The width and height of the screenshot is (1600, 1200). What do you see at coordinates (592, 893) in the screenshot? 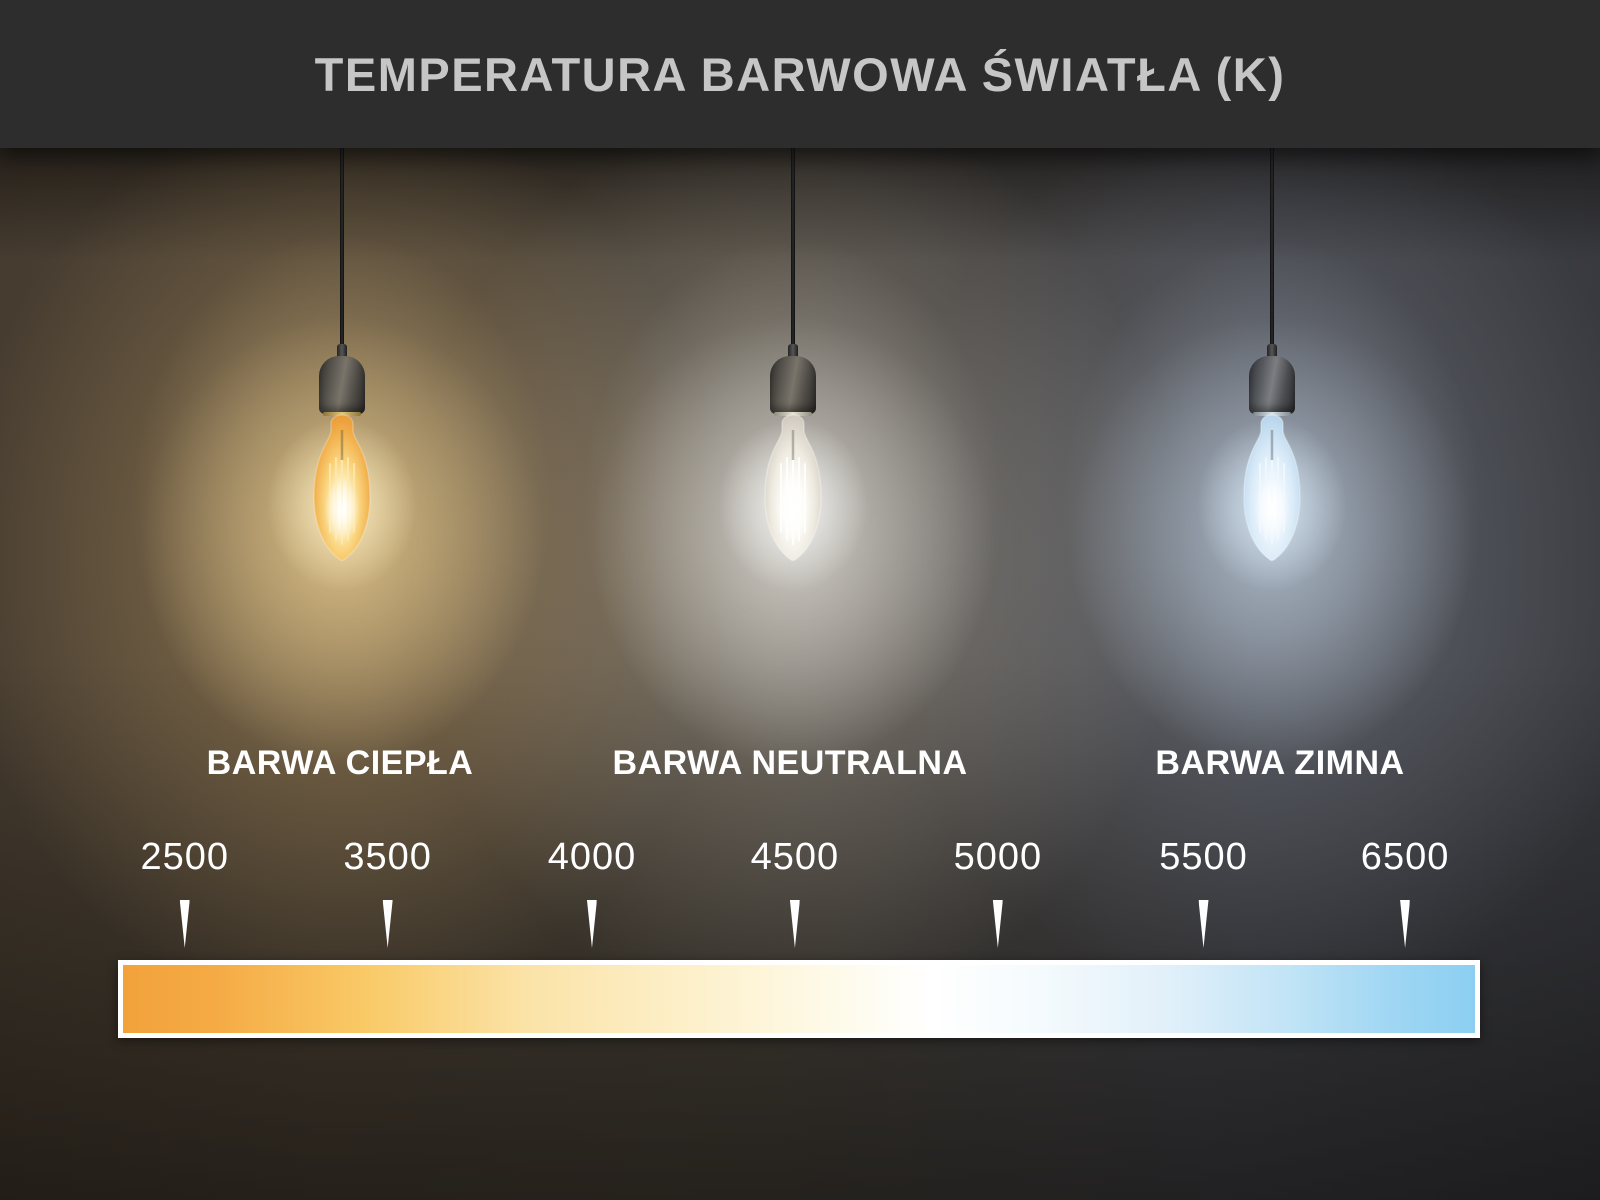
I see `scale-tick-4000: 4000` at bounding box center [592, 893].